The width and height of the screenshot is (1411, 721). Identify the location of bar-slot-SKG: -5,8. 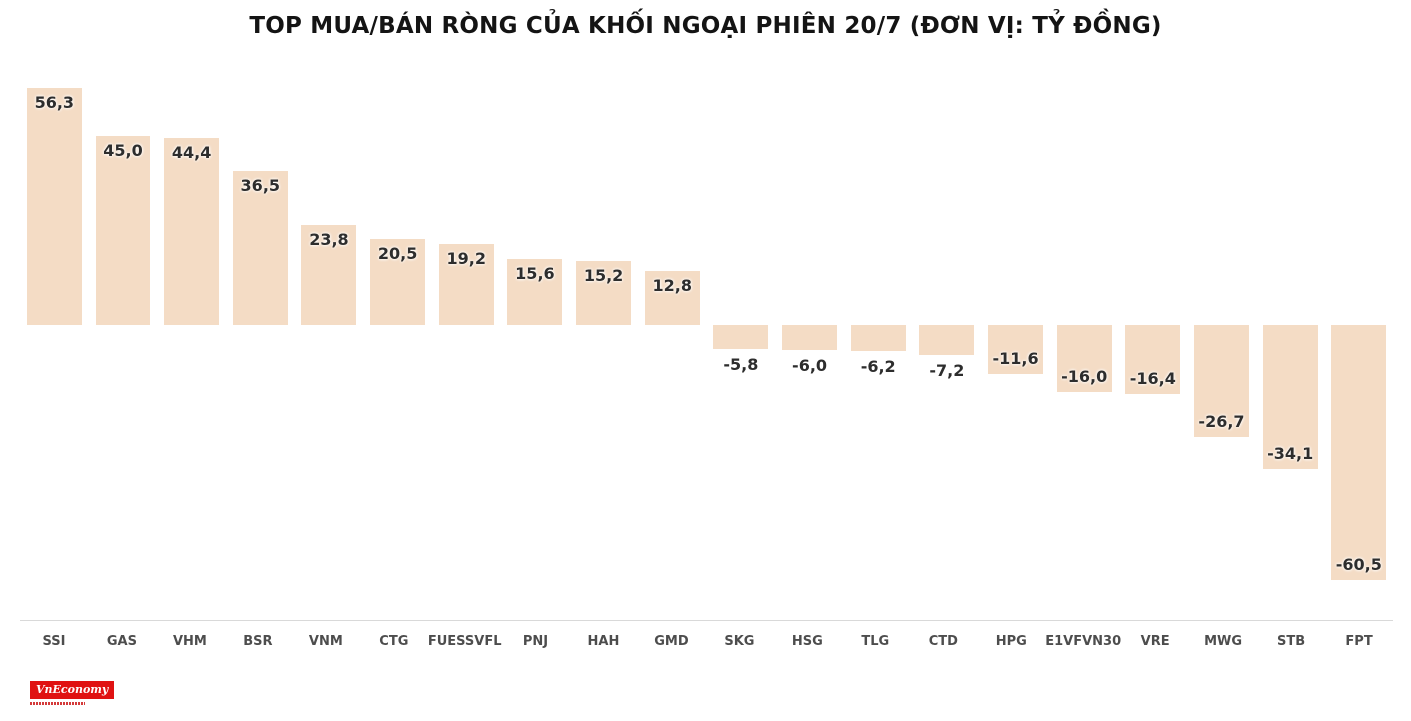
(741, 340).